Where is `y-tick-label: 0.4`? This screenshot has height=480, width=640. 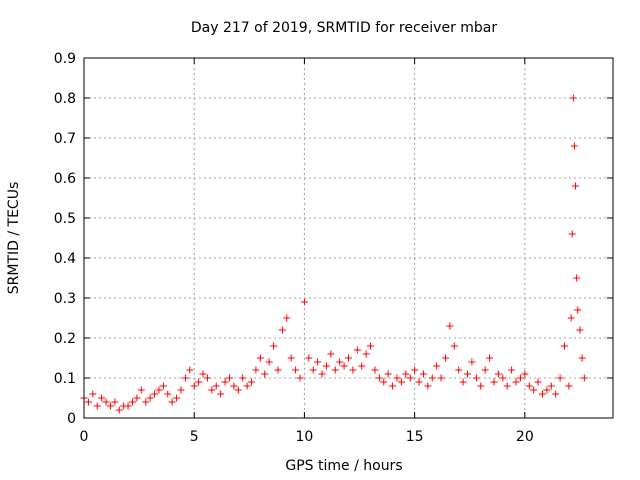
y-tick-label: 0.4 is located at coordinates (65, 259).